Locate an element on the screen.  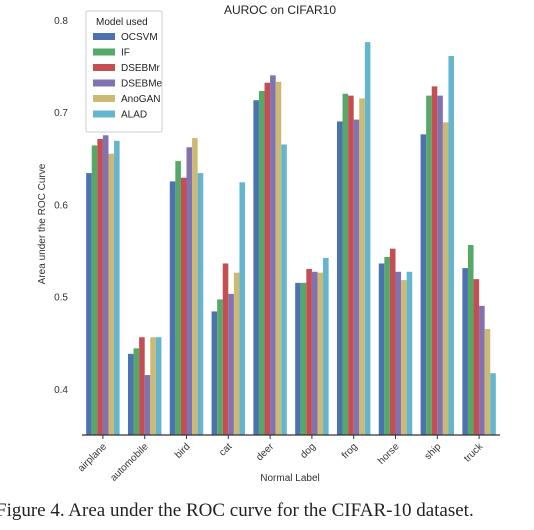
bar-deer-dsebmr is located at coordinates (267, 258).